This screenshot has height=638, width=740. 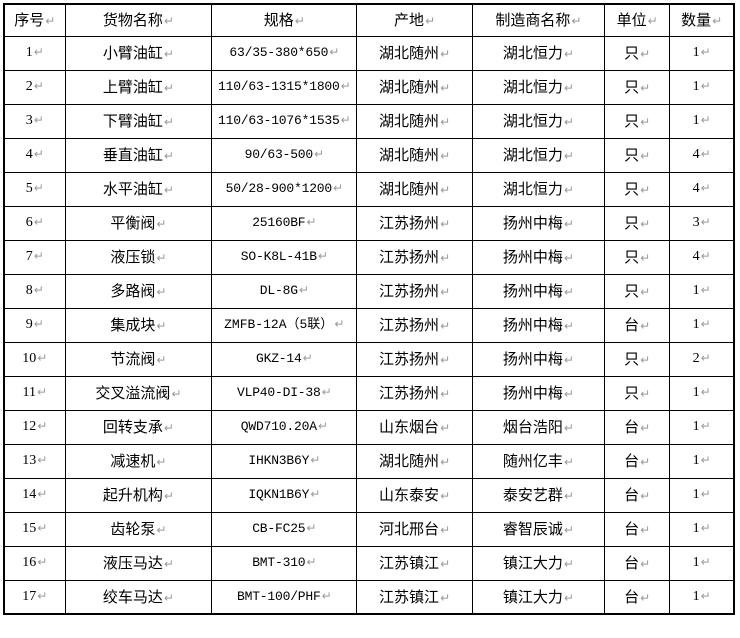 I want to click on cell-index: 16↵, so click(x=34, y=563).